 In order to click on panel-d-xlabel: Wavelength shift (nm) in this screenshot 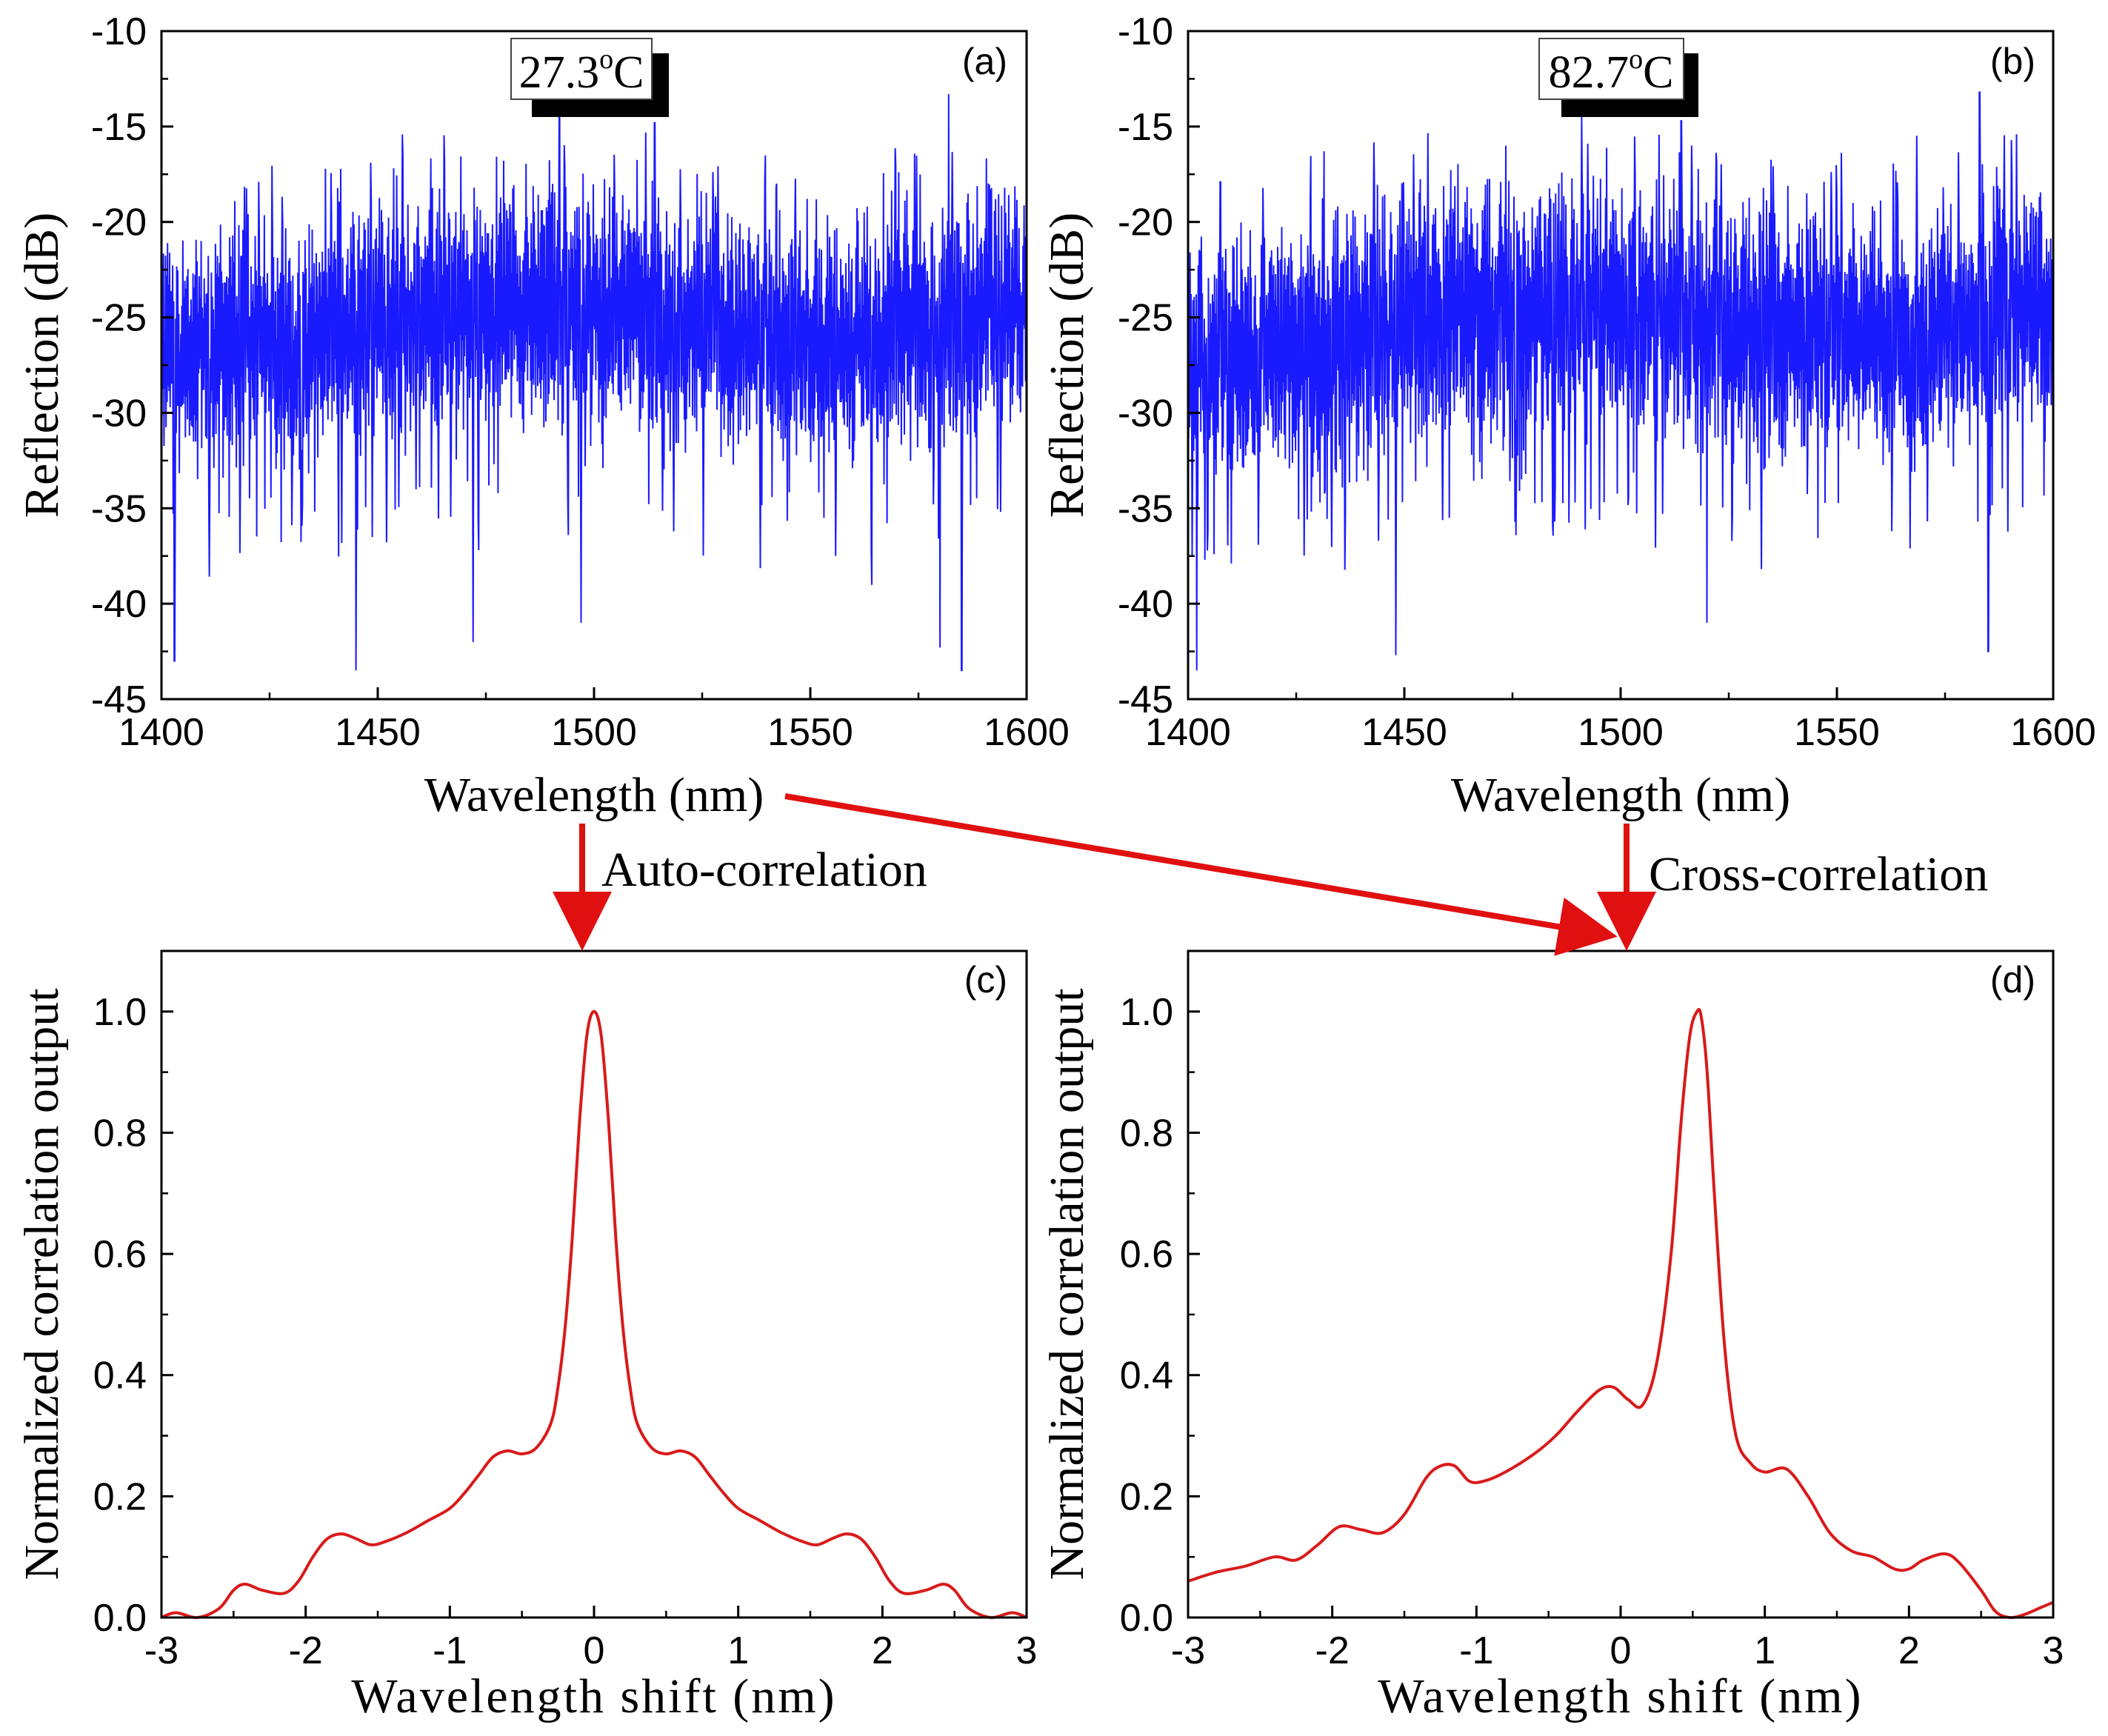, I will do `click(1620, 1696)`.